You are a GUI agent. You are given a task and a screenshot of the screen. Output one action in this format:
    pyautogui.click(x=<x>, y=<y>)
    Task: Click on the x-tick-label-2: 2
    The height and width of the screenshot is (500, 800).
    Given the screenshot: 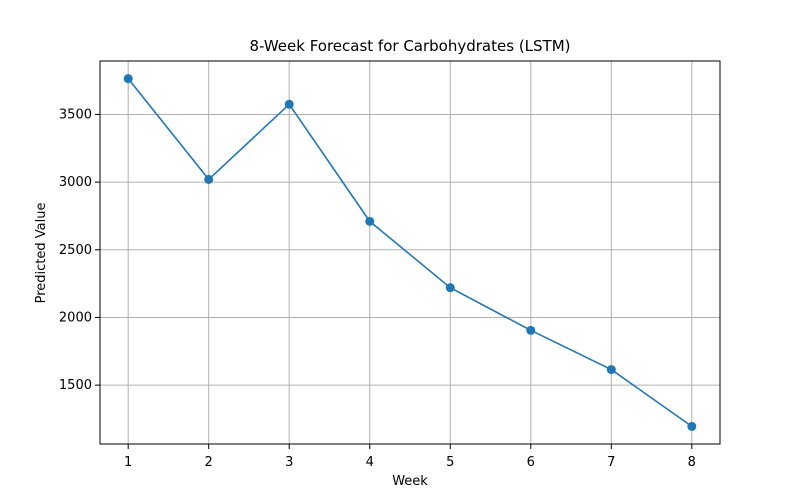 What is the action you would take?
    pyautogui.click(x=209, y=462)
    